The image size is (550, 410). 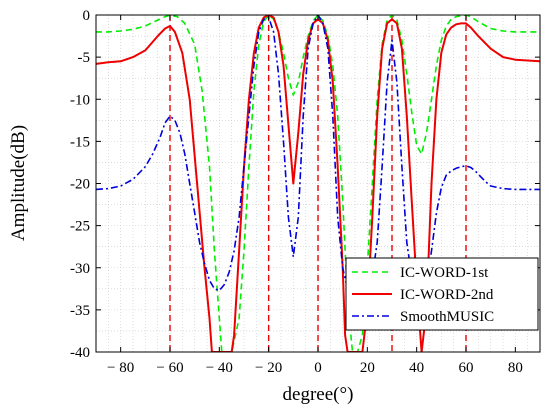 I want to click on x-tick-label: − 80, so click(x=120, y=368).